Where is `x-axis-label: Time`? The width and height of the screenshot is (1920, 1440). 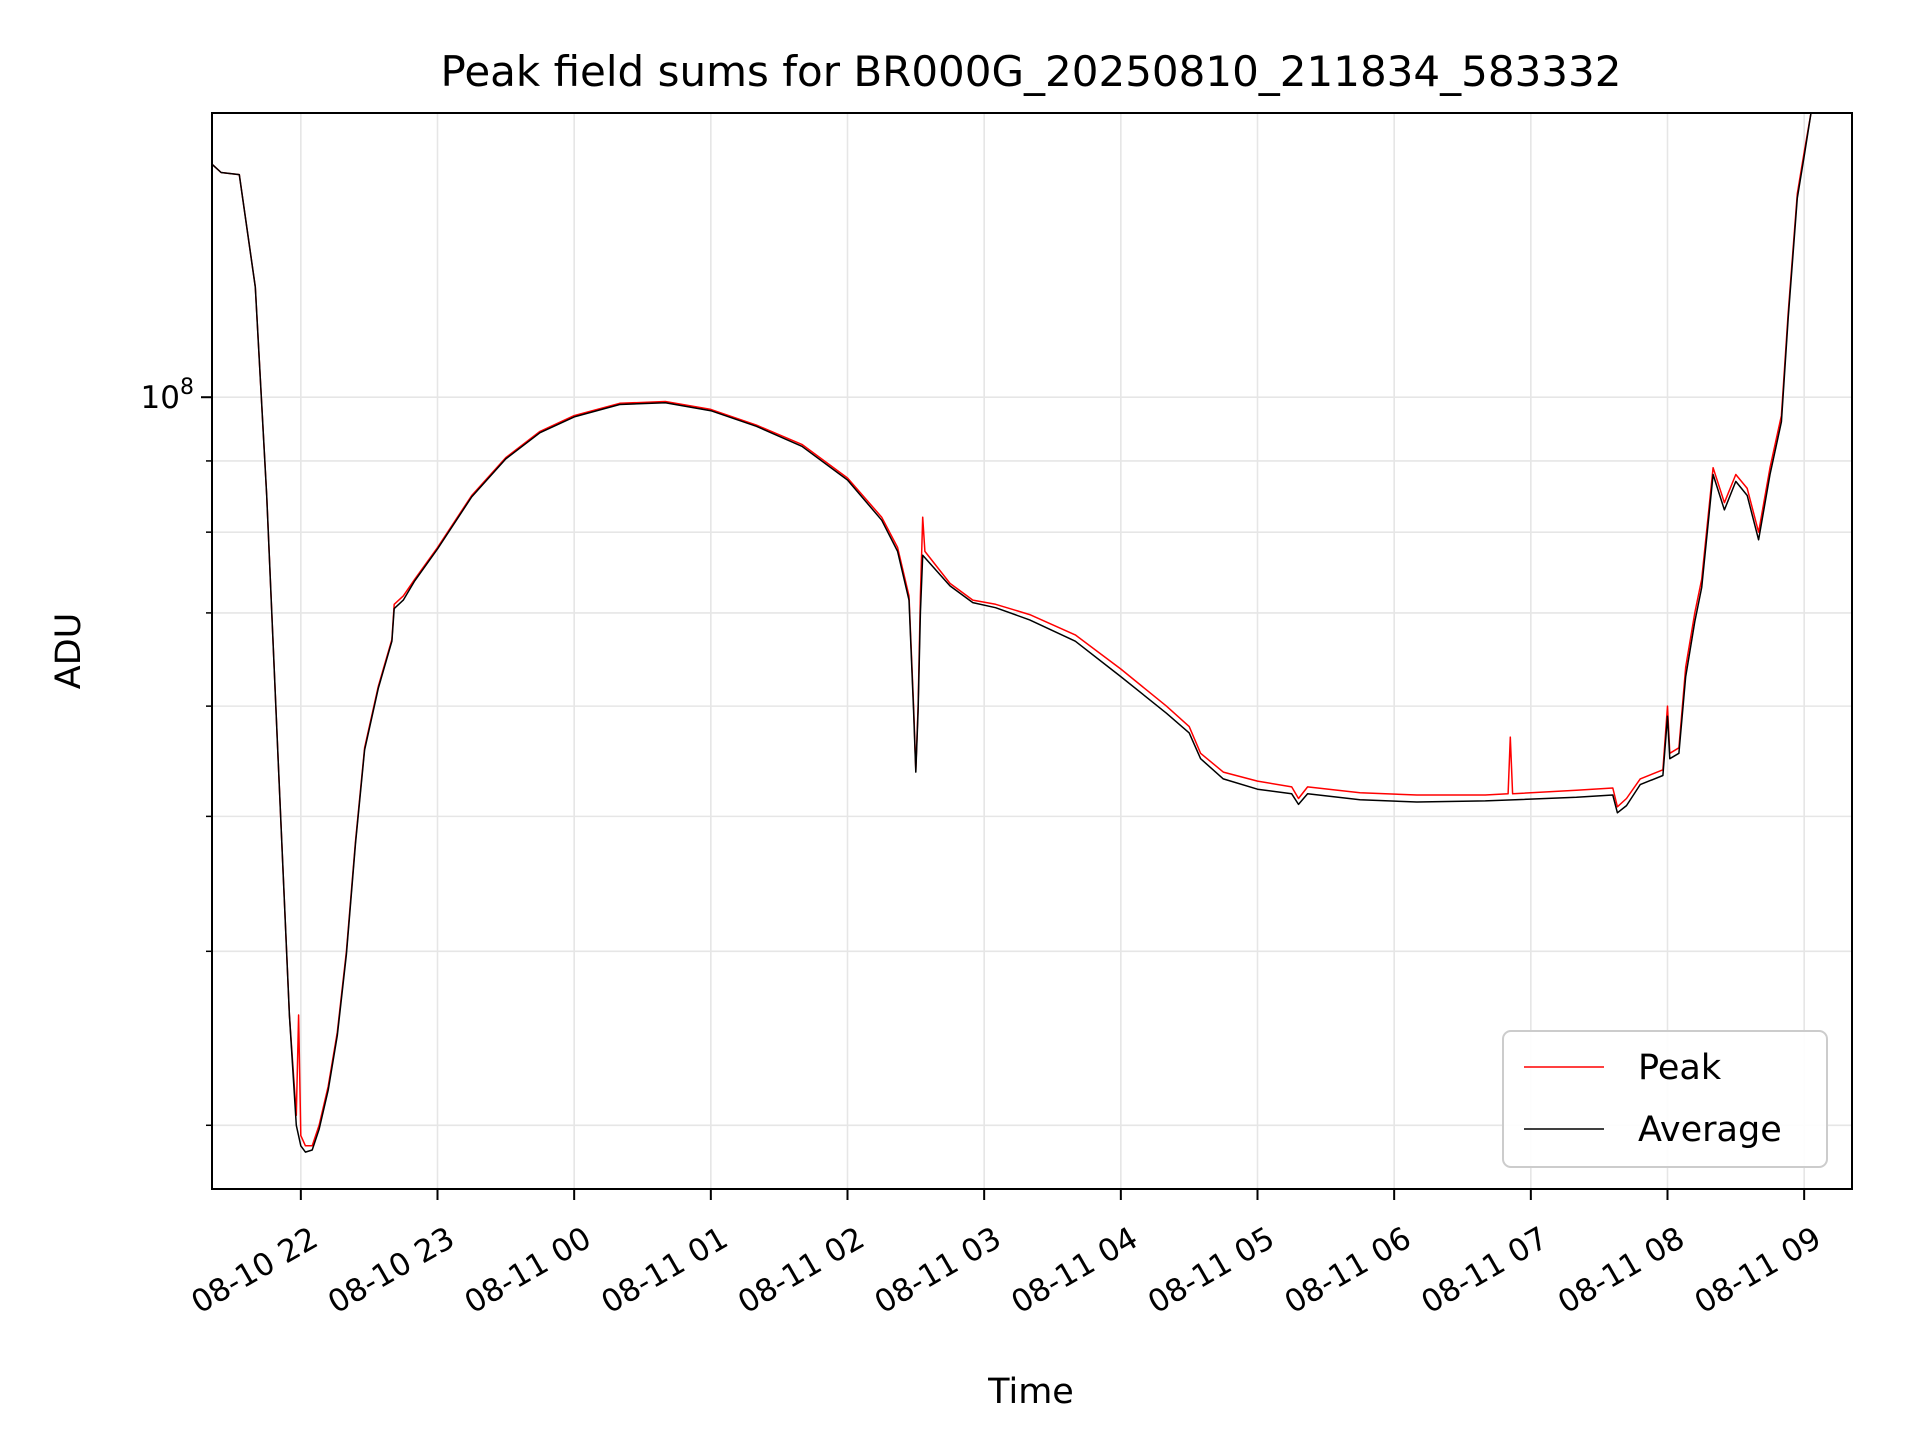 x-axis-label: Time is located at coordinates (1030, 1392).